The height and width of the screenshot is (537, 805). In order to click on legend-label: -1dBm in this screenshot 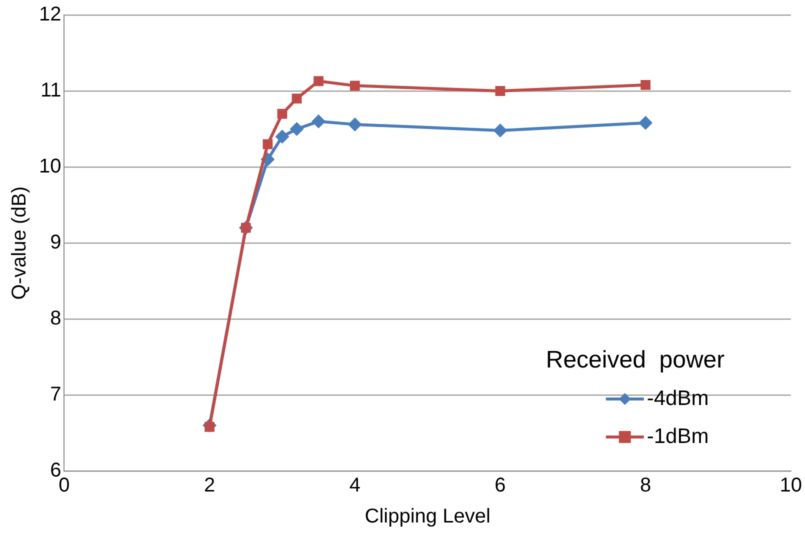, I will do `click(677, 436)`.